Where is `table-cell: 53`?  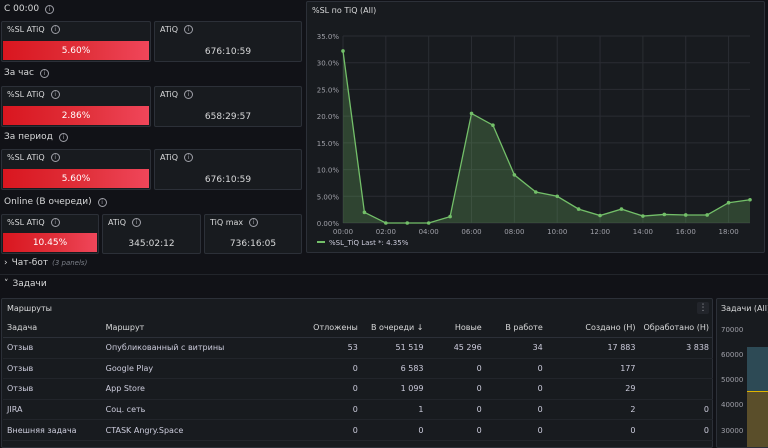
table-cell: 53 is located at coordinates (309, 348).